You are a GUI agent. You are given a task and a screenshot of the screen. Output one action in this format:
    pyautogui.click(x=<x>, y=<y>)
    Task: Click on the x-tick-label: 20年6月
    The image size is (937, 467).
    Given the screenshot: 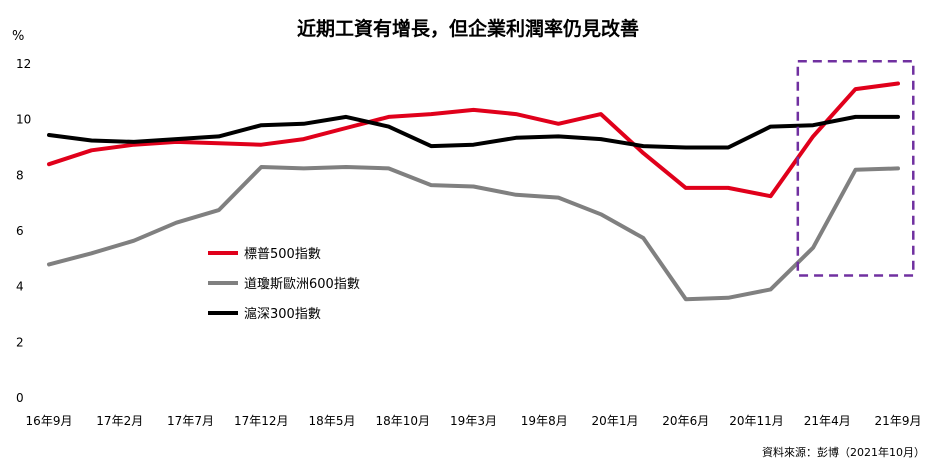 What is the action you would take?
    pyautogui.click(x=685, y=421)
    